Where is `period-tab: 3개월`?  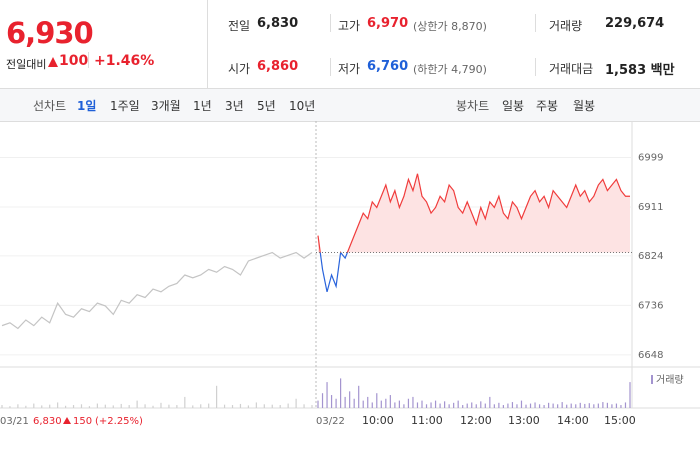
period-tab: 3개월 is located at coordinates (166, 106).